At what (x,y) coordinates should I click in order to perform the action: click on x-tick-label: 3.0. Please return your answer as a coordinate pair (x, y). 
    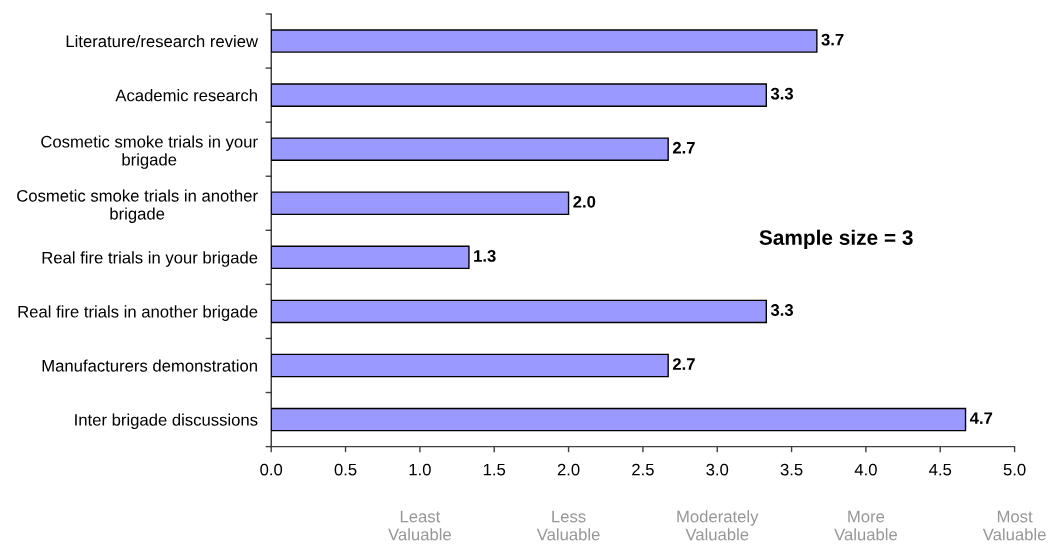
    Looking at the image, I should click on (717, 469).